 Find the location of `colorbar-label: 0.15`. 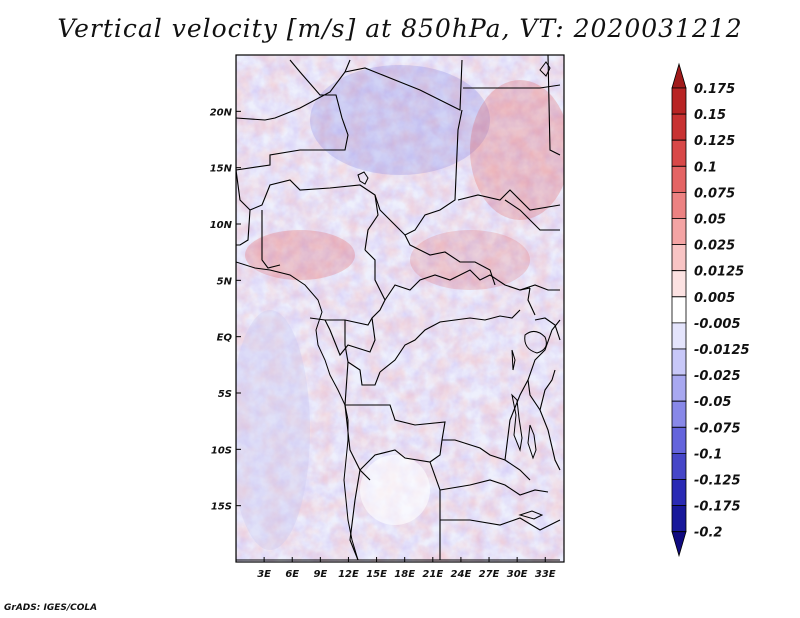

colorbar-label: 0.15 is located at coordinates (710, 115).